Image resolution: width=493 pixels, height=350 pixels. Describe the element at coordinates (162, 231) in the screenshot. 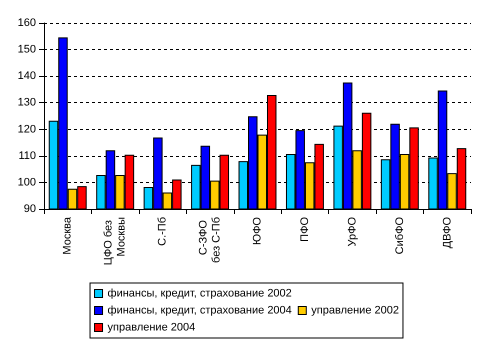

I see `x-tick-label: С.-Пб` at that location.